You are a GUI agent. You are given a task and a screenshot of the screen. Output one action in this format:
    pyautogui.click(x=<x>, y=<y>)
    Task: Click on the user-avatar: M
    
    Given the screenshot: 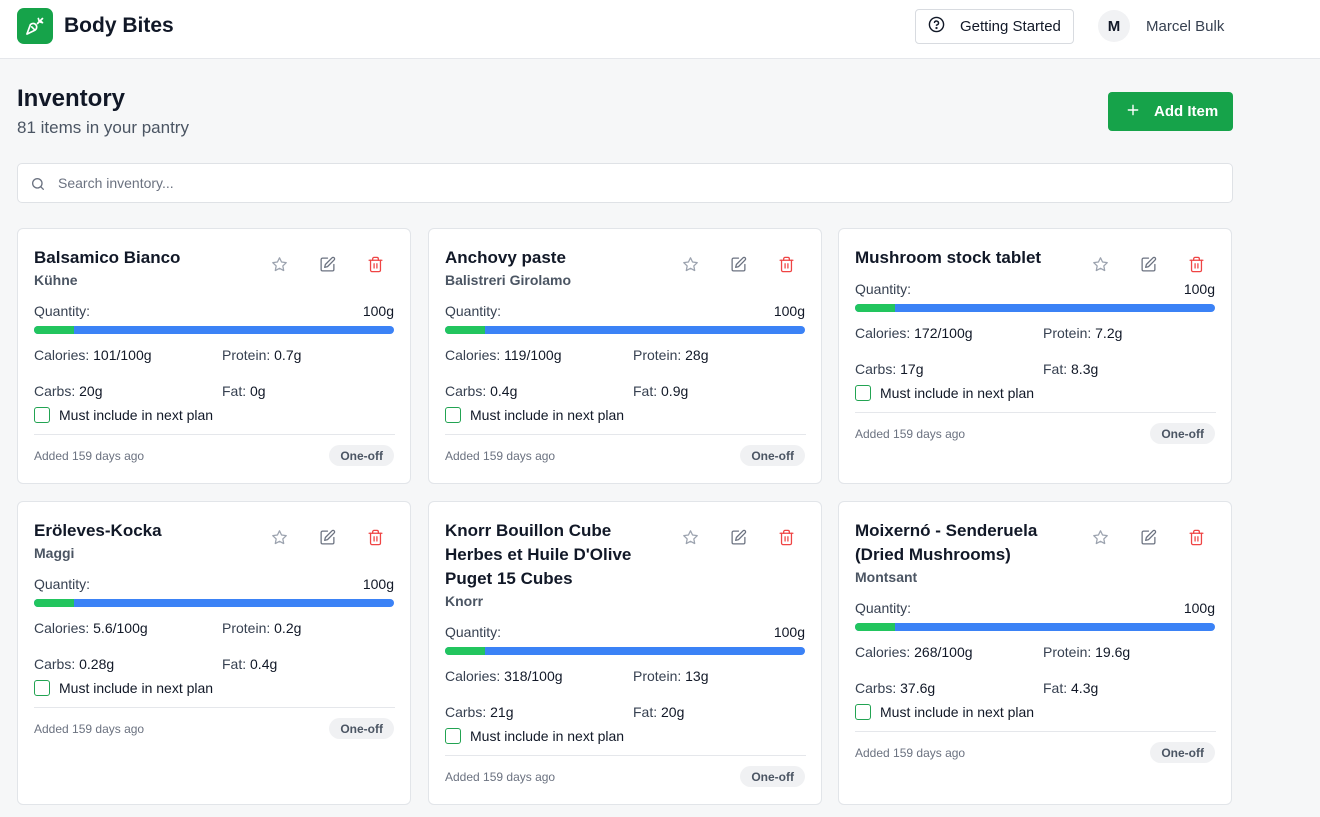 What is the action you would take?
    pyautogui.click(x=1114, y=26)
    